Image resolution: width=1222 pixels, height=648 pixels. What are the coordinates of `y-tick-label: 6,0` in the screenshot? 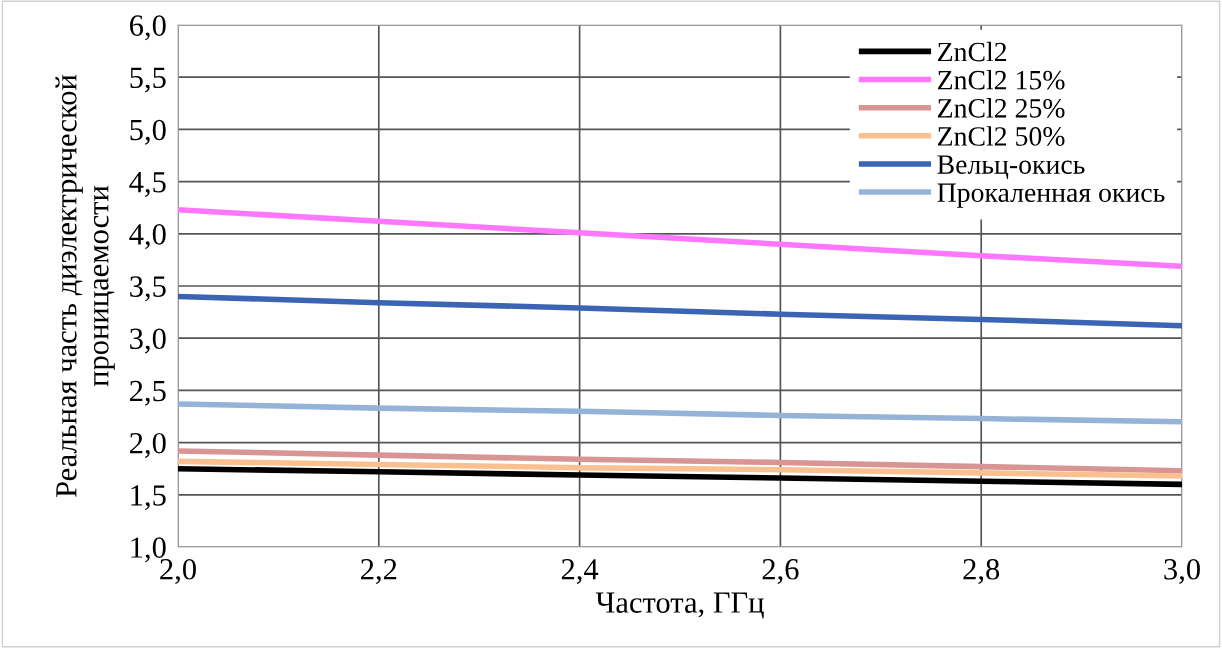 It's located at (148, 28).